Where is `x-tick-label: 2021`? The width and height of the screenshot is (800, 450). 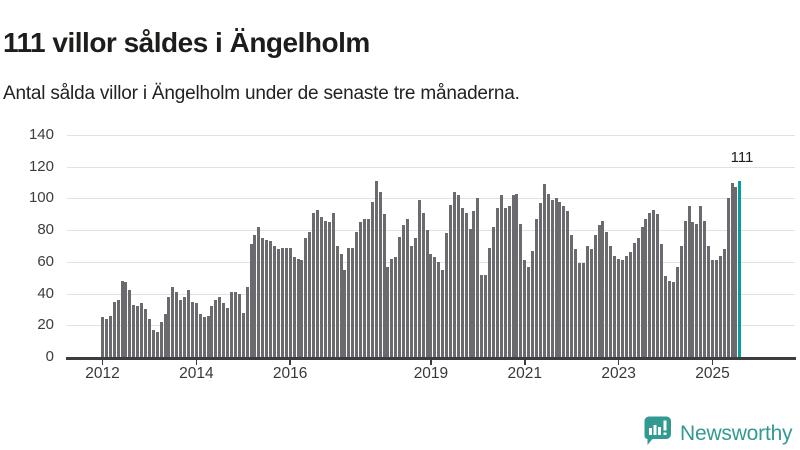
x-tick-label: 2021 is located at coordinates (524, 373).